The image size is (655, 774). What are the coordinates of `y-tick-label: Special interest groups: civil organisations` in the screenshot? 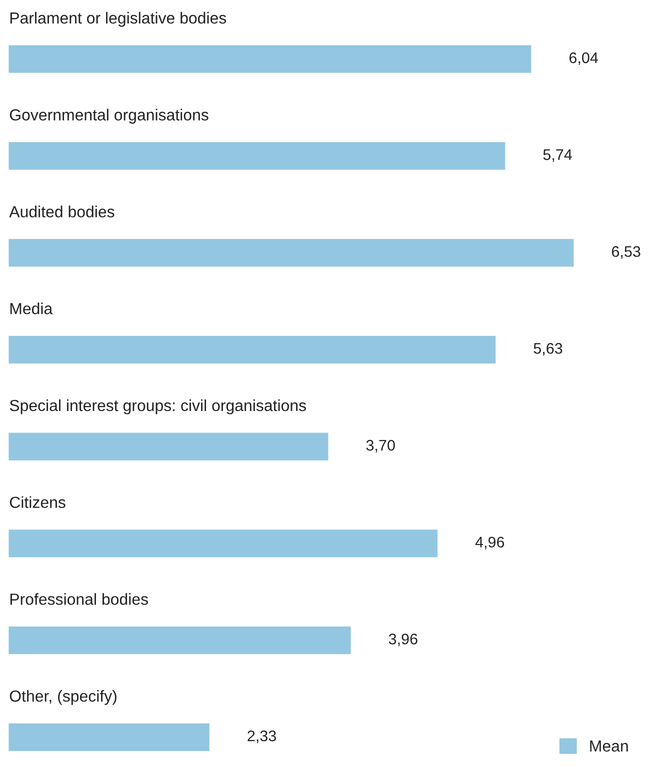 It's located at (158, 406).